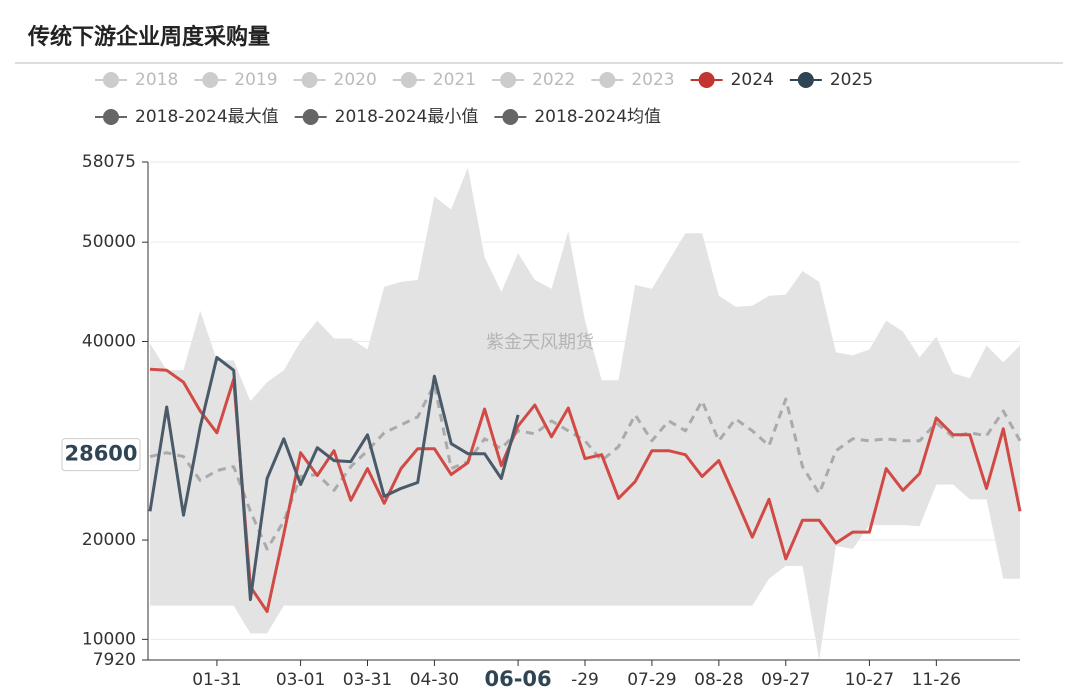  I want to click on x-tick-label: 04-30, so click(434, 680).